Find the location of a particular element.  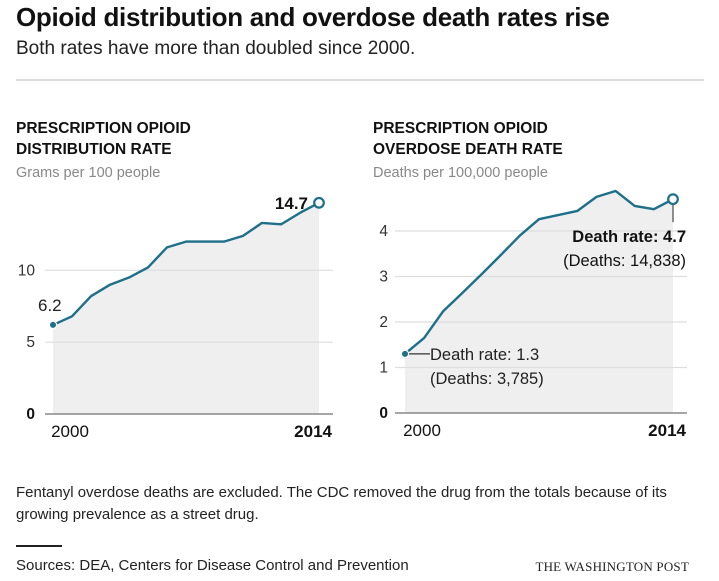

publisher-credit: THE WASHINGTON POST is located at coordinates (612, 566).